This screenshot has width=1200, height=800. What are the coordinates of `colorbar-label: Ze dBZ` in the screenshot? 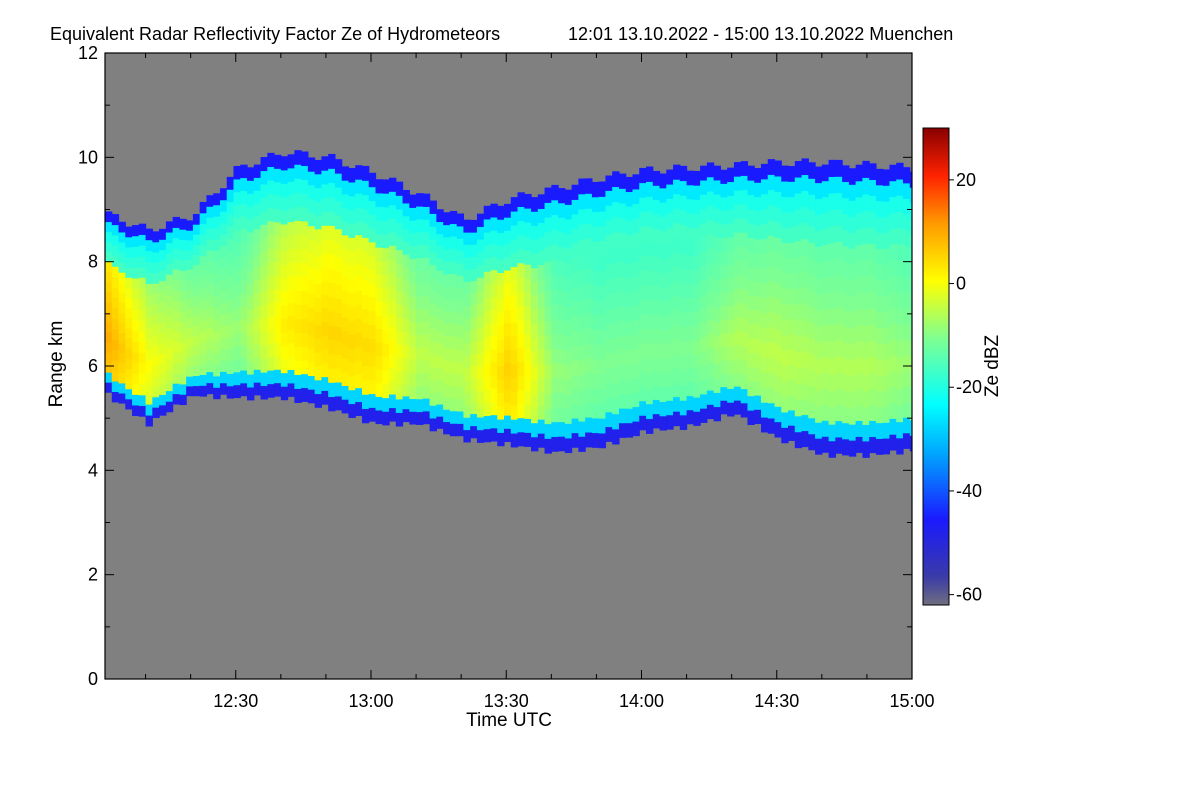 It's located at (992, 365).